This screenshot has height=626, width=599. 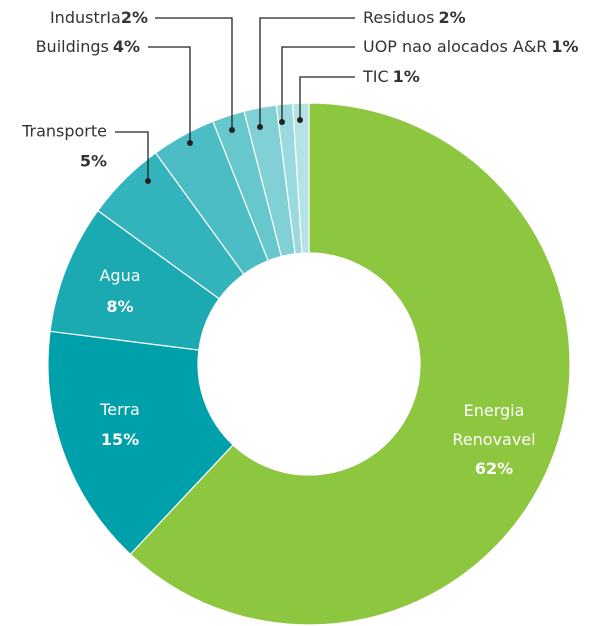 I want to click on segment-label: TIC 1%, so click(x=391, y=76).